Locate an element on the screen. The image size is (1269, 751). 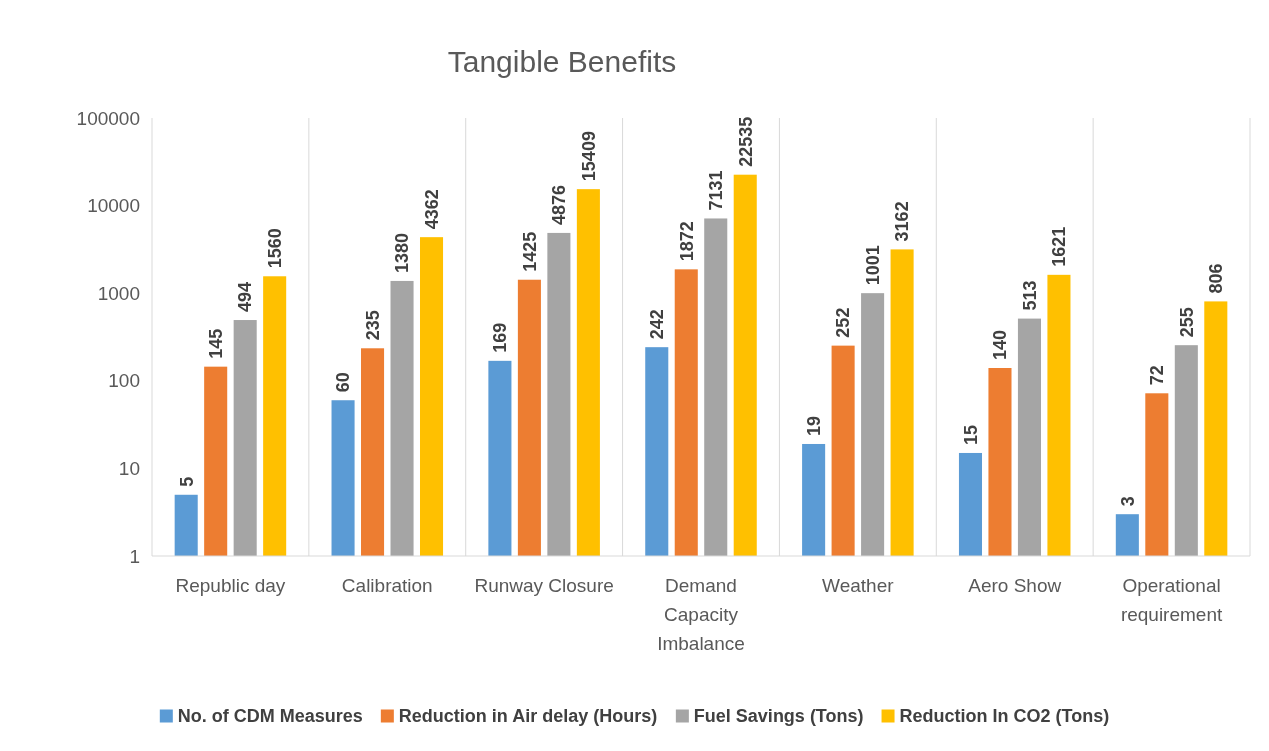
data-label: 513 is located at coordinates (1029, 295).